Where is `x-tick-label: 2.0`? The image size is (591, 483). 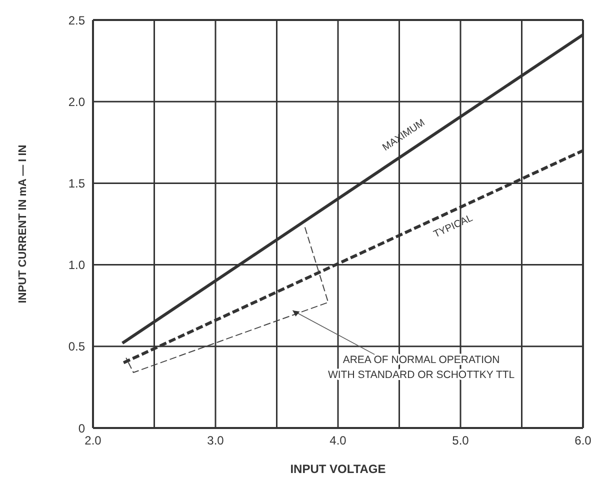
x-tick-label: 2.0 is located at coordinates (93, 441).